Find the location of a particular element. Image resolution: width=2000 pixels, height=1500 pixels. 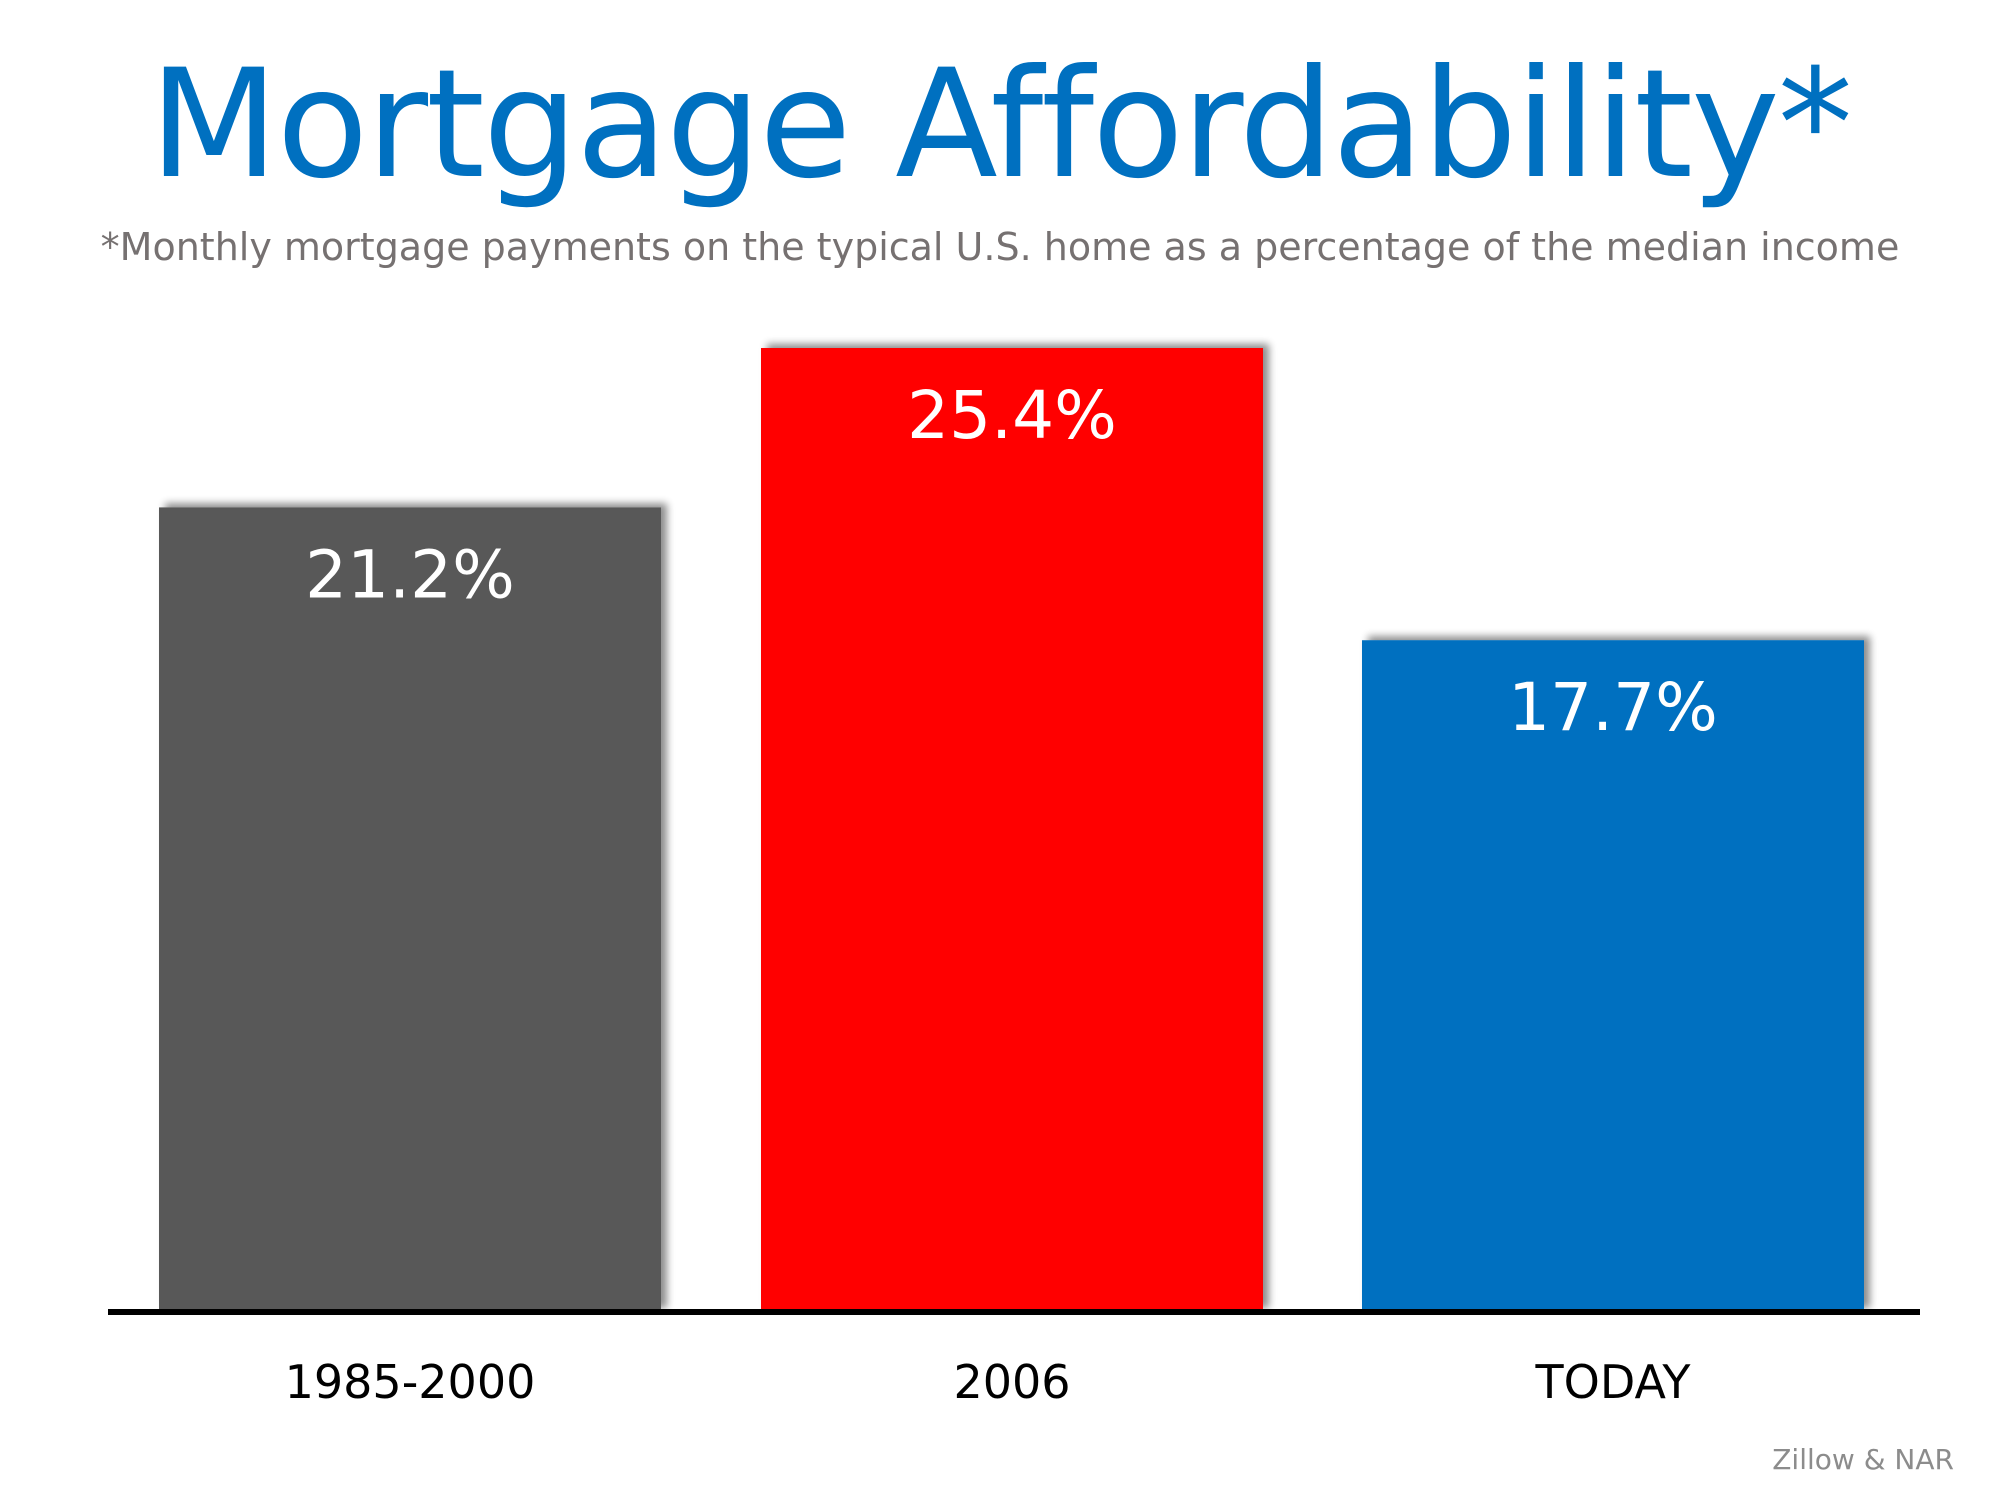

x-tick-label: TODAY is located at coordinates (1613, 1382).